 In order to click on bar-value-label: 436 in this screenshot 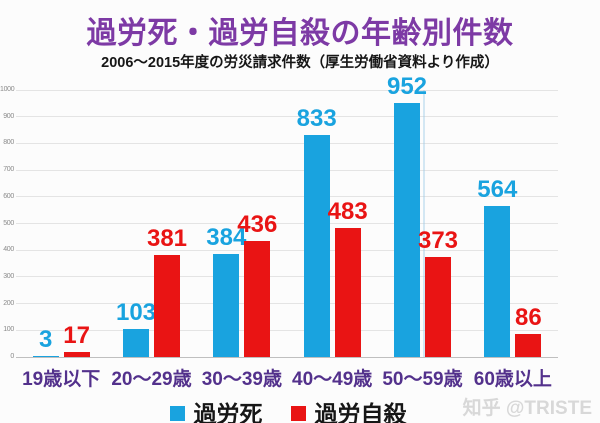, I will do `click(257, 224)`.